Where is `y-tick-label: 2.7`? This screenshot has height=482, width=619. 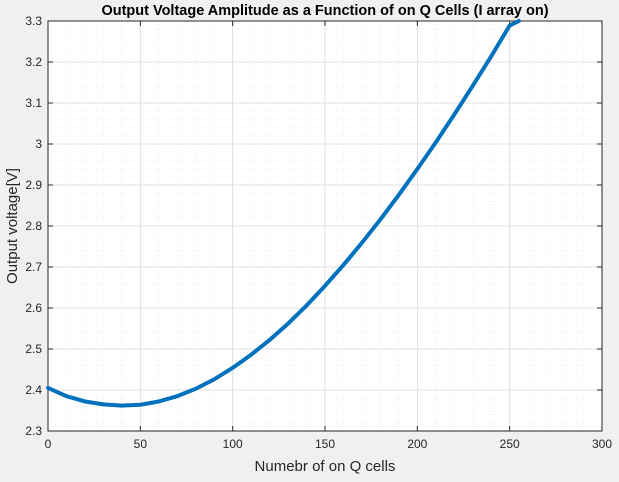
y-tick-label: 2.7 is located at coordinates (33, 267).